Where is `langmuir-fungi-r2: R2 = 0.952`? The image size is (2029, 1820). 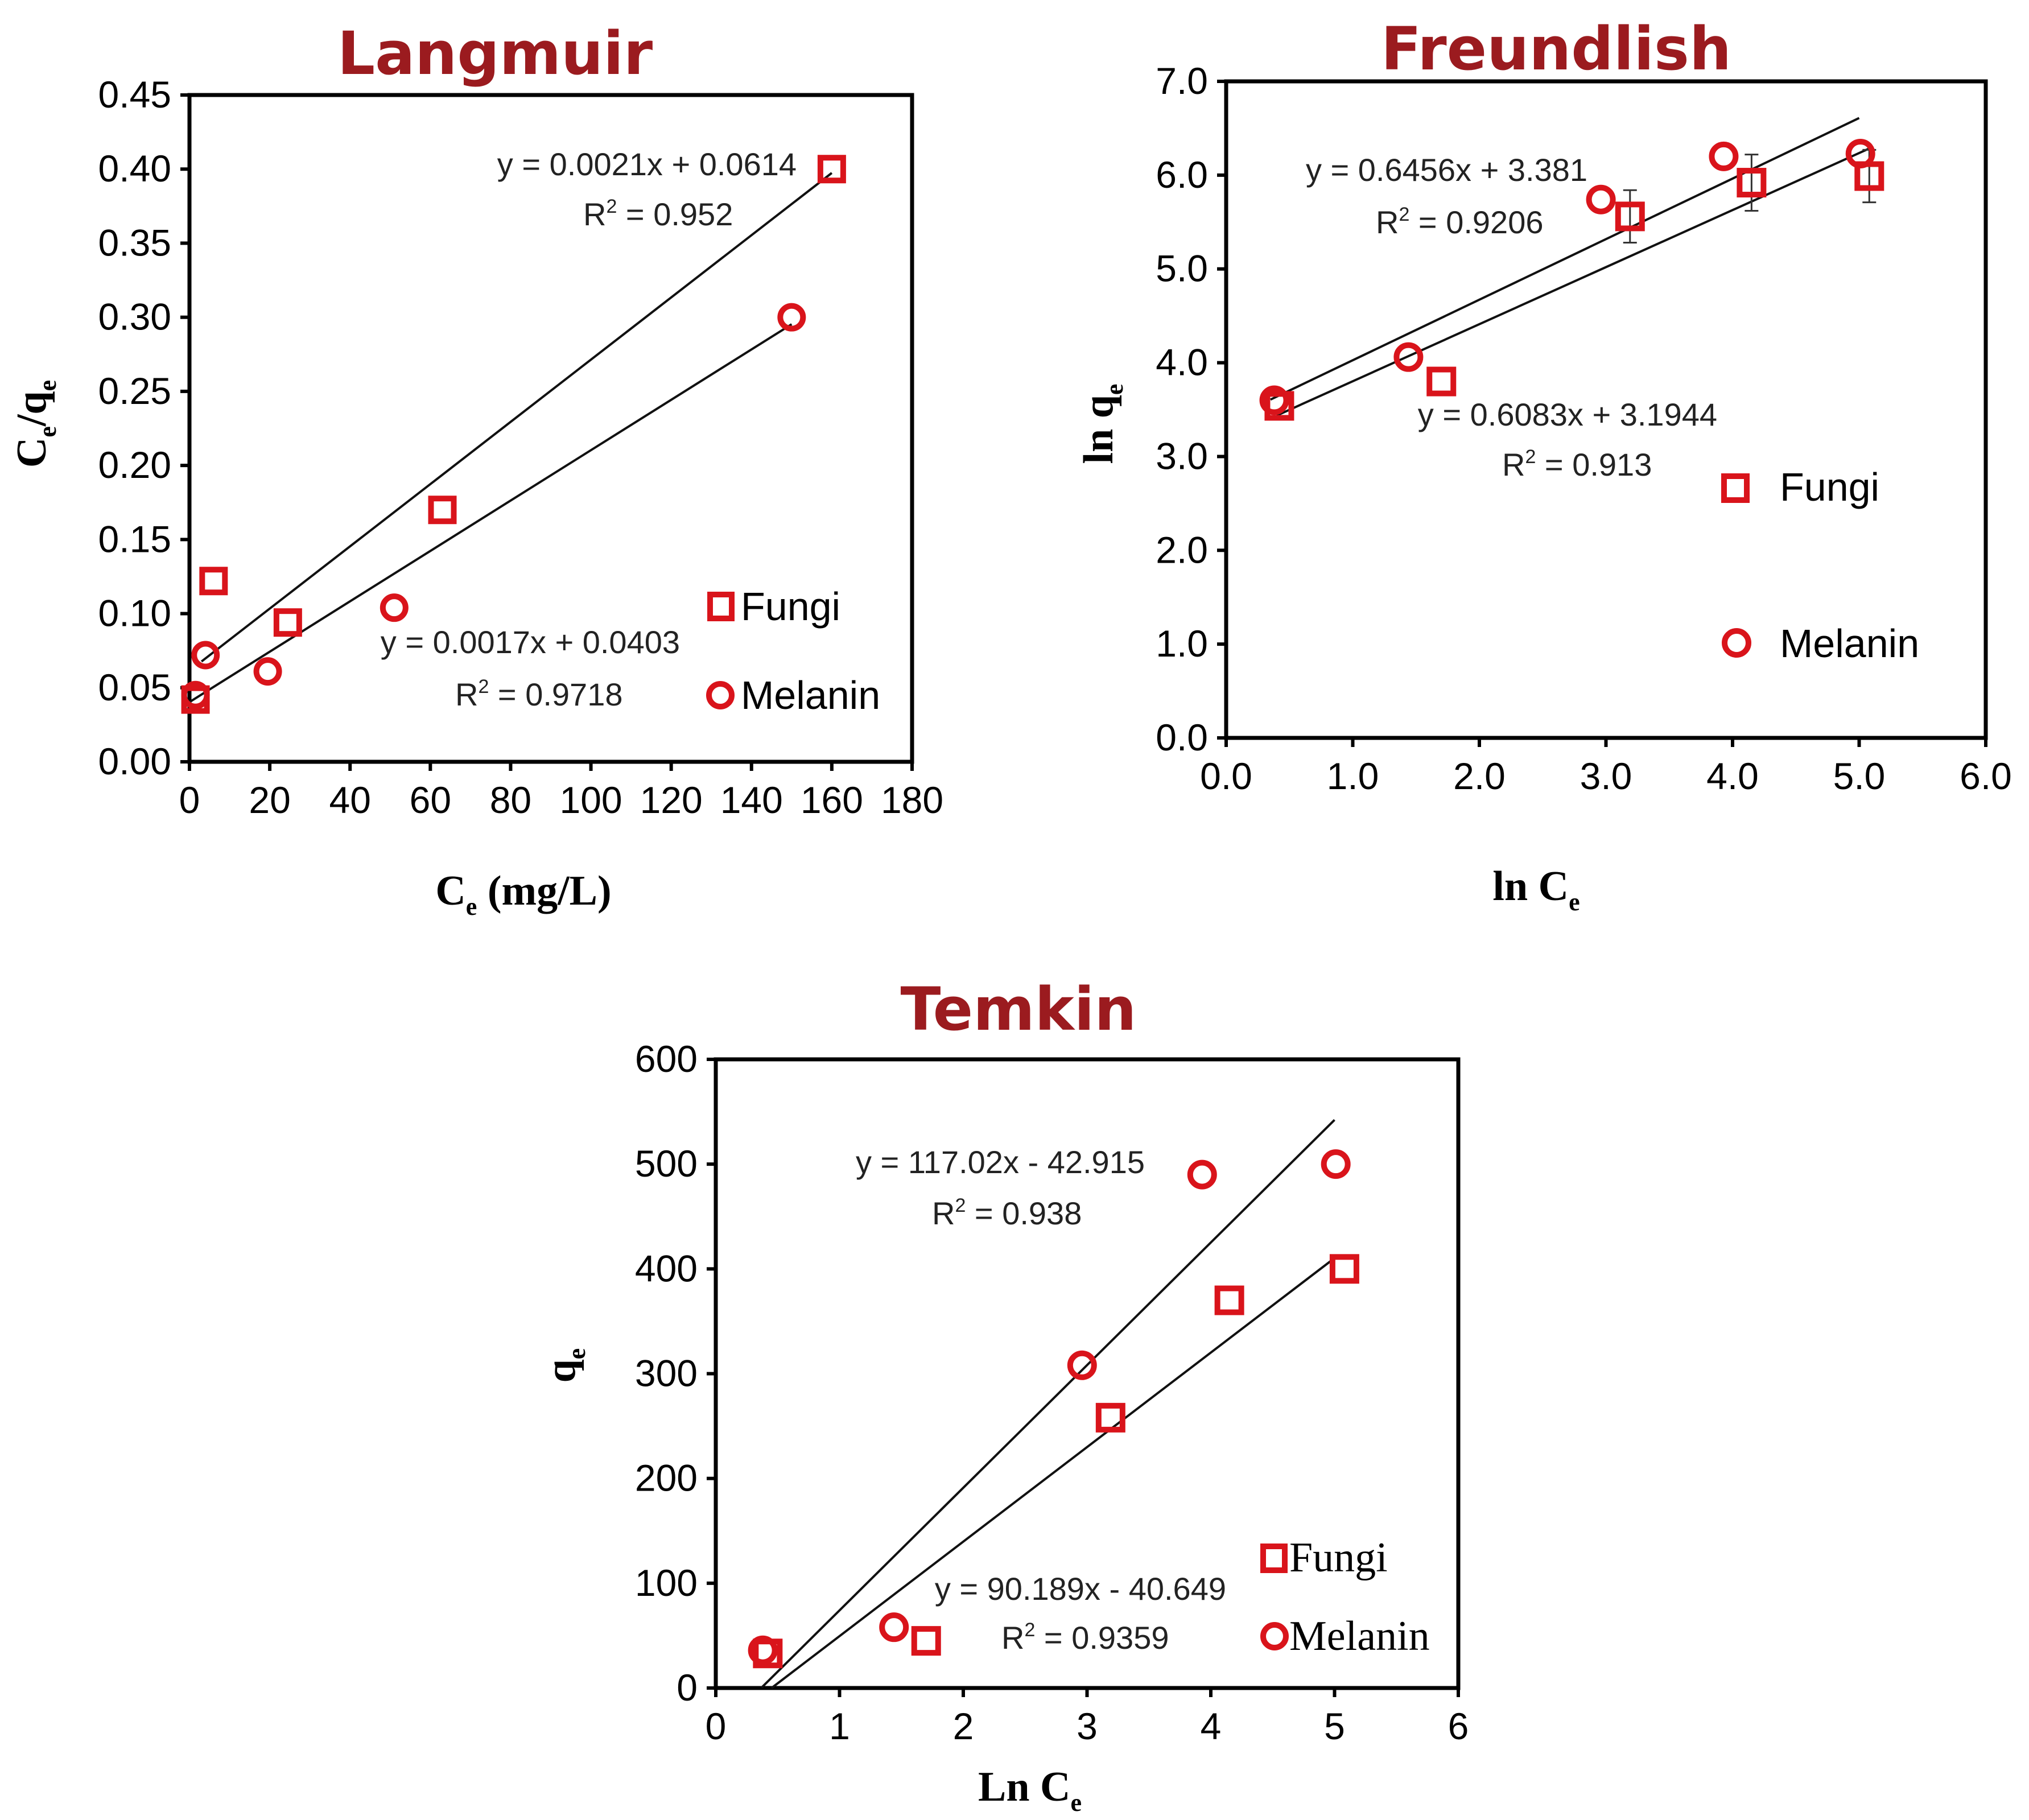 langmuir-fungi-r2: R2 = 0.952 is located at coordinates (658, 214).